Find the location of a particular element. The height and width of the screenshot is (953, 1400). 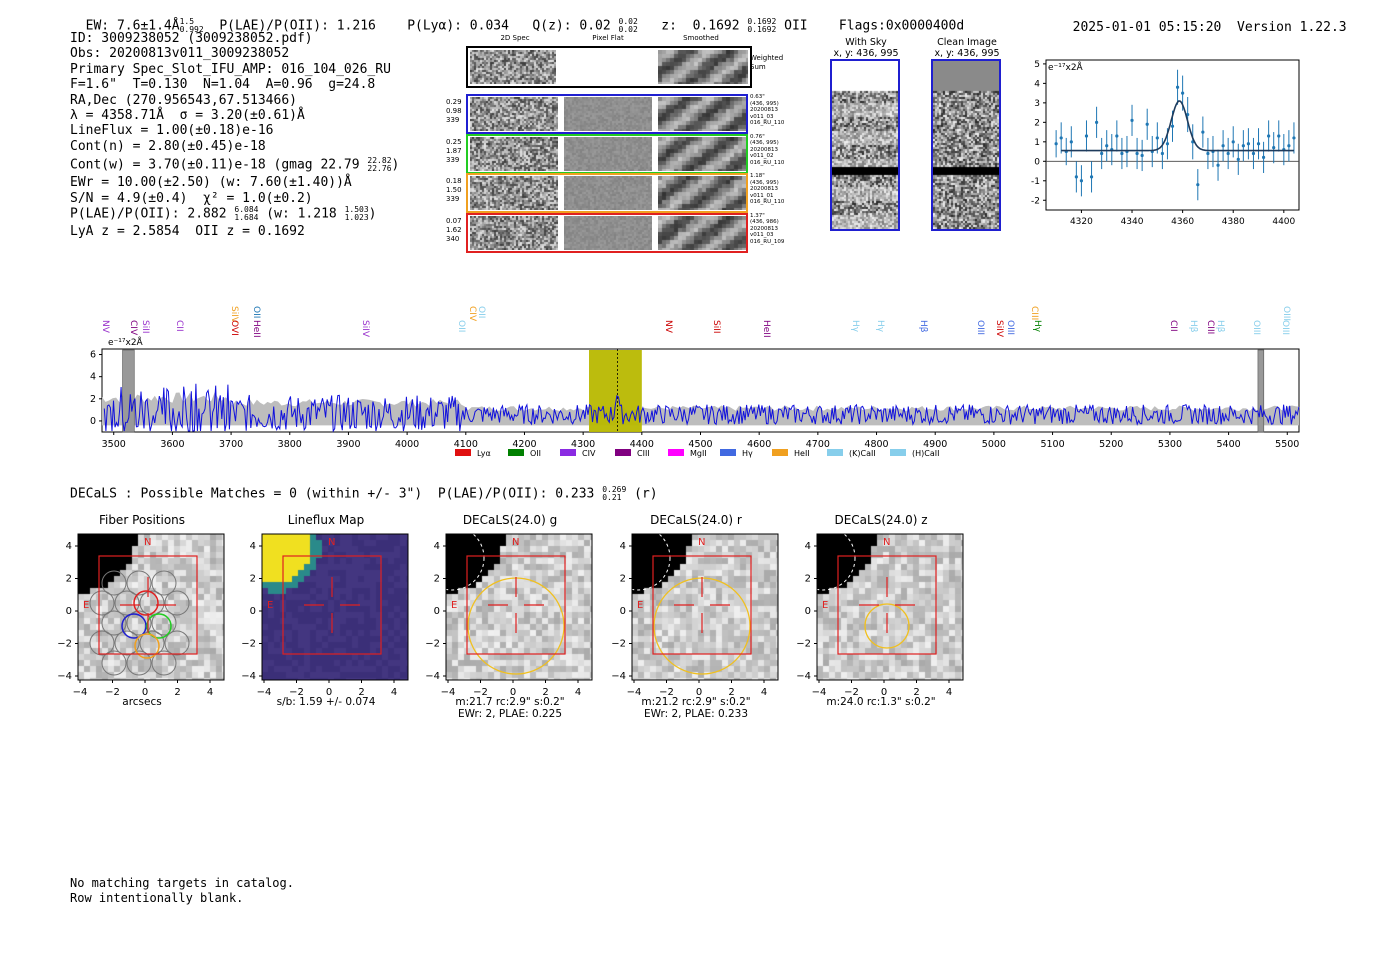

spectral-line-label: Hγ is located at coordinates (880, 326).